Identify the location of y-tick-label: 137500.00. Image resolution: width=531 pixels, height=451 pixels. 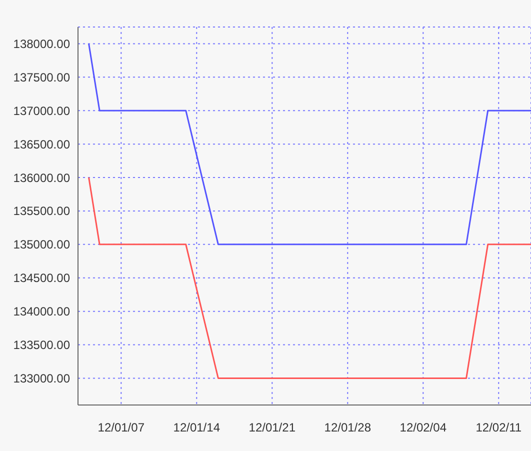
(41, 77).